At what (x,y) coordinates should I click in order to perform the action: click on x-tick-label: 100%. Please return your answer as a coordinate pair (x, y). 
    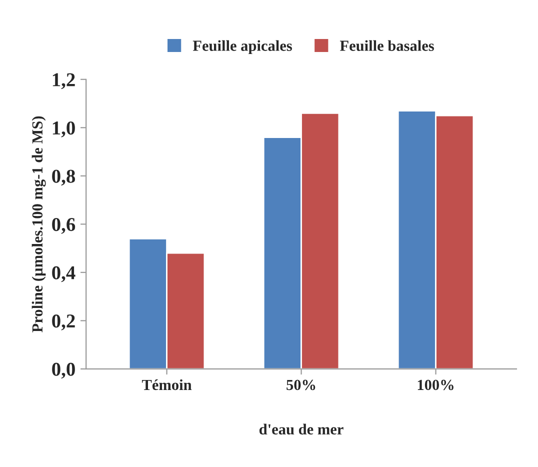
    Looking at the image, I should click on (436, 385).